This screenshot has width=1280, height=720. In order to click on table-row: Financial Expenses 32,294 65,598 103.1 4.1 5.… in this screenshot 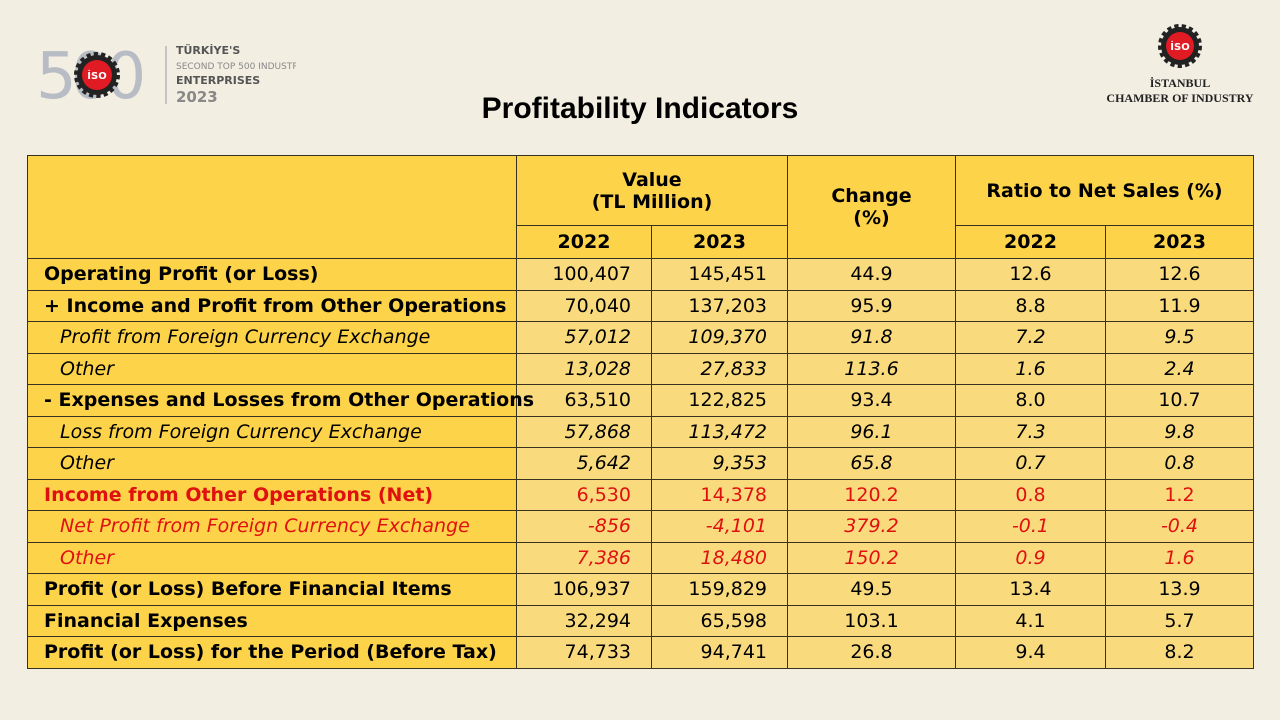, I will do `click(640, 620)`.